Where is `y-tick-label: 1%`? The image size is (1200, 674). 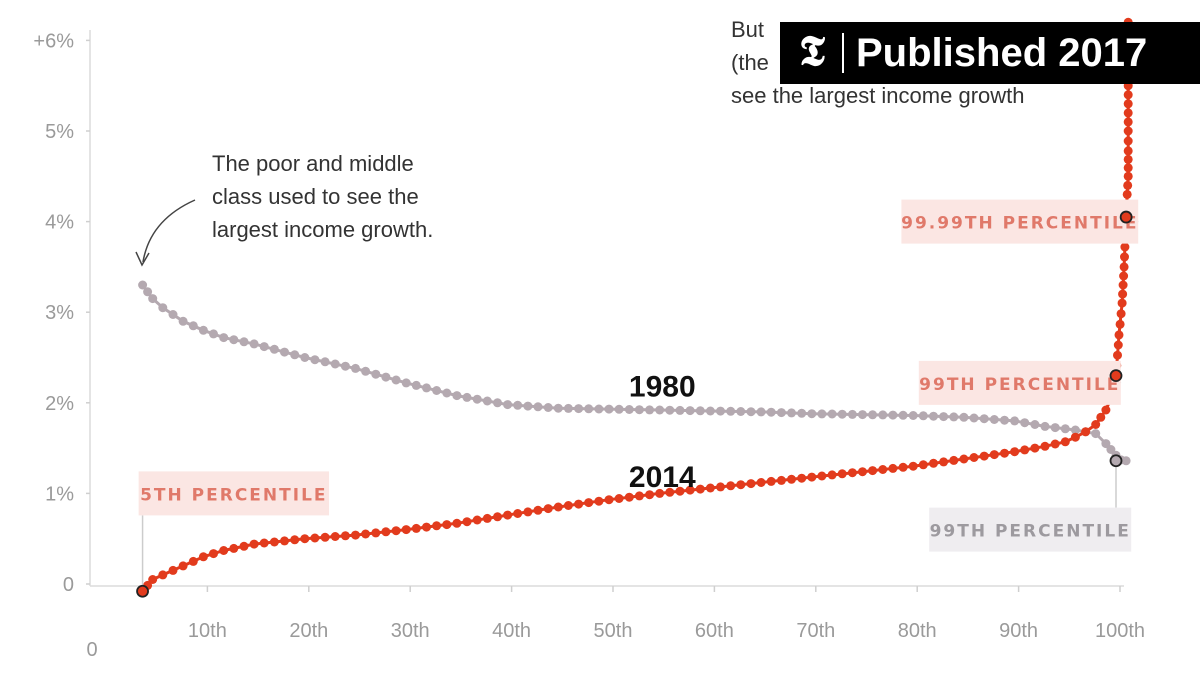
y-tick-label: 1% is located at coordinates (59, 494).